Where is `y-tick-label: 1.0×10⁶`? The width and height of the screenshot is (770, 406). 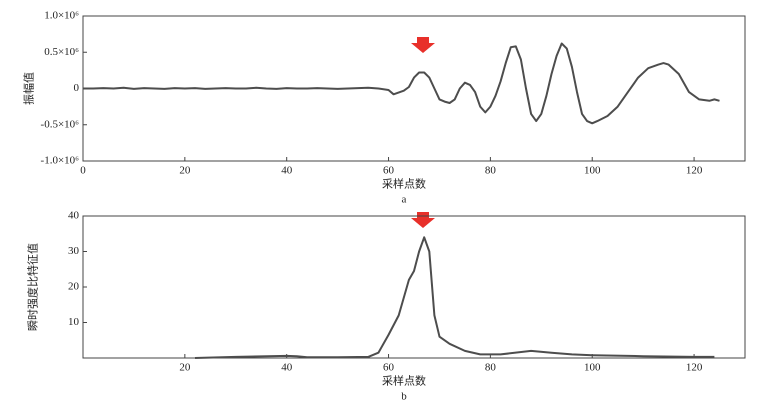 y-tick-label: 1.0×10⁶ is located at coordinates (61, 16).